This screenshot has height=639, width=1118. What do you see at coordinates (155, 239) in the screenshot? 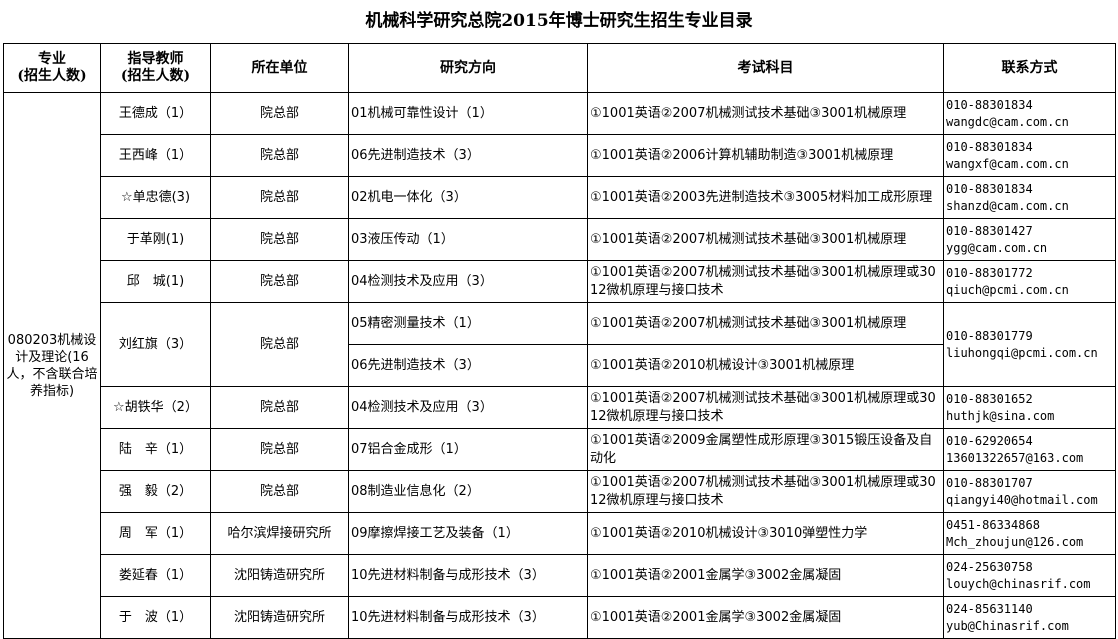
I see `advisor-cell: 于革刚(1)` at bounding box center [155, 239].